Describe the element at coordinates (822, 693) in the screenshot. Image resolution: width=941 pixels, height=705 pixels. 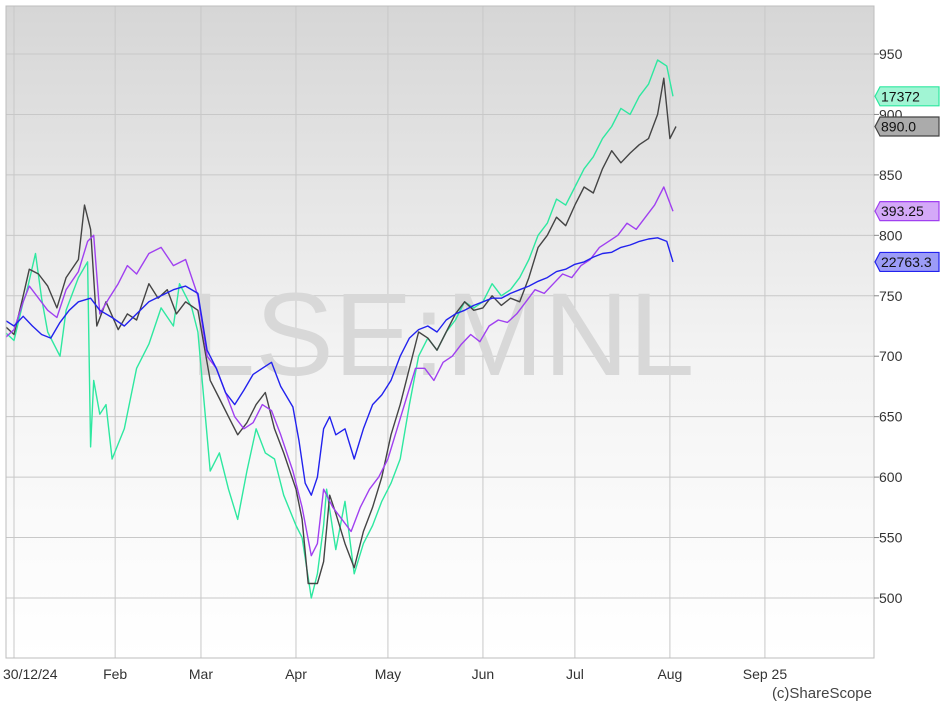
I see `chart-credit: (c)ShareScope` at that location.